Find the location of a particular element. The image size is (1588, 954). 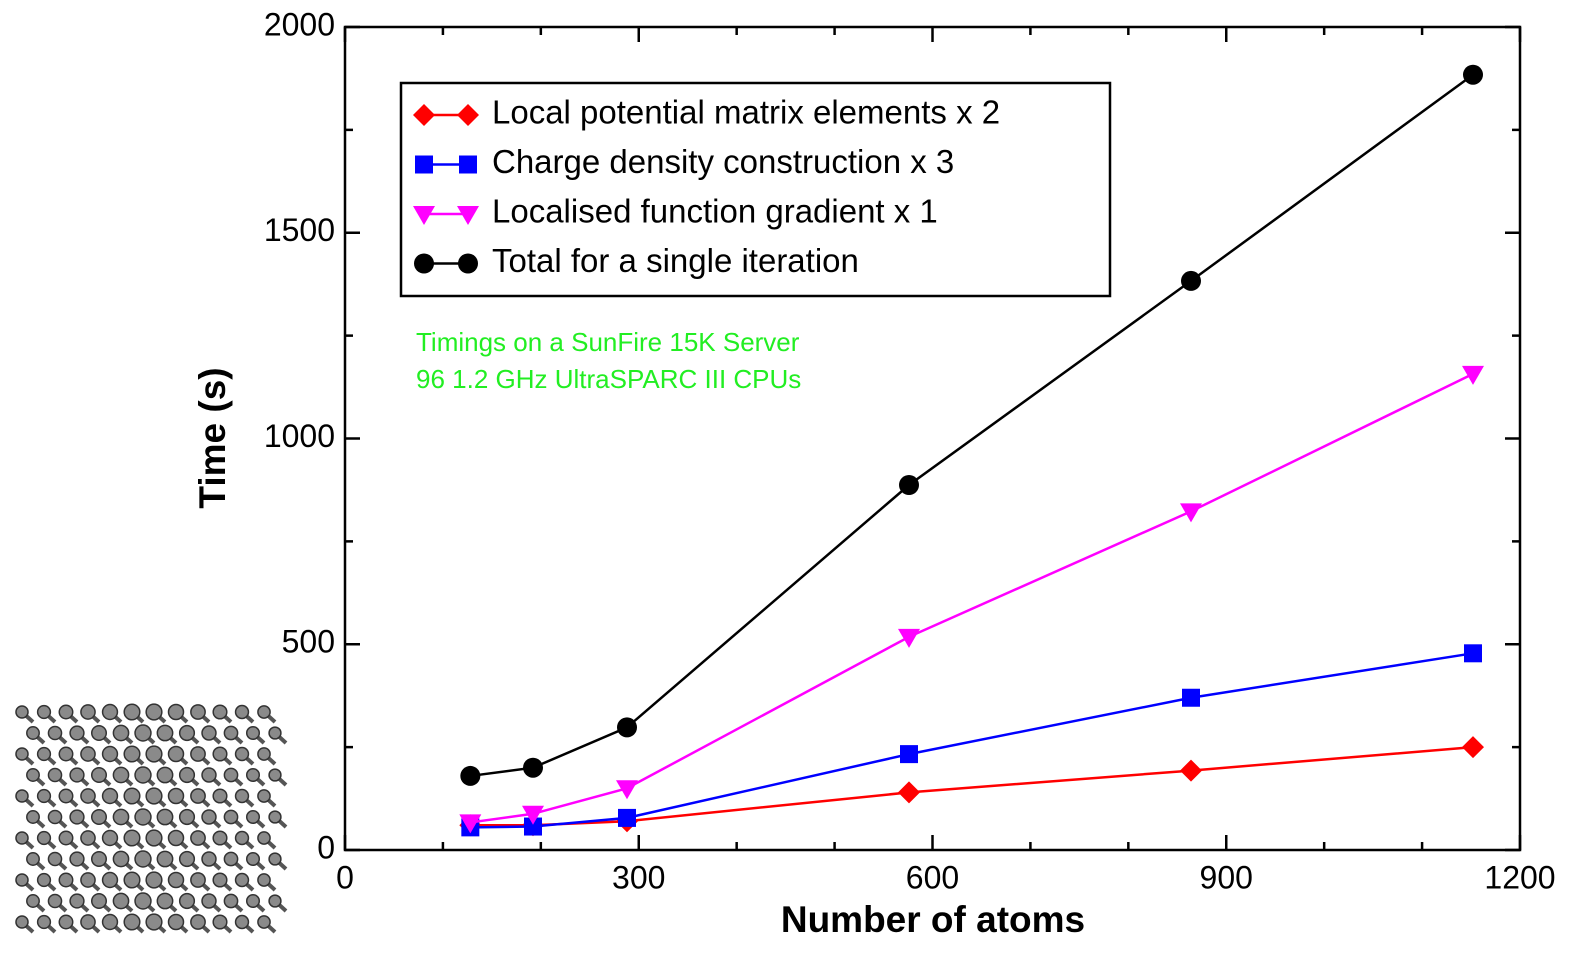

x-tick-label: 0 is located at coordinates (345, 877).